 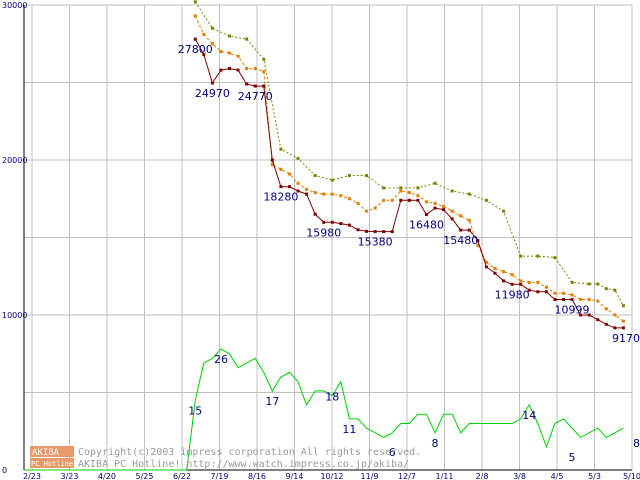 What do you see at coordinates (295, 476) in the screenshot?
I see `x-tick-label: 9/14` at bounding box center [295, 476].